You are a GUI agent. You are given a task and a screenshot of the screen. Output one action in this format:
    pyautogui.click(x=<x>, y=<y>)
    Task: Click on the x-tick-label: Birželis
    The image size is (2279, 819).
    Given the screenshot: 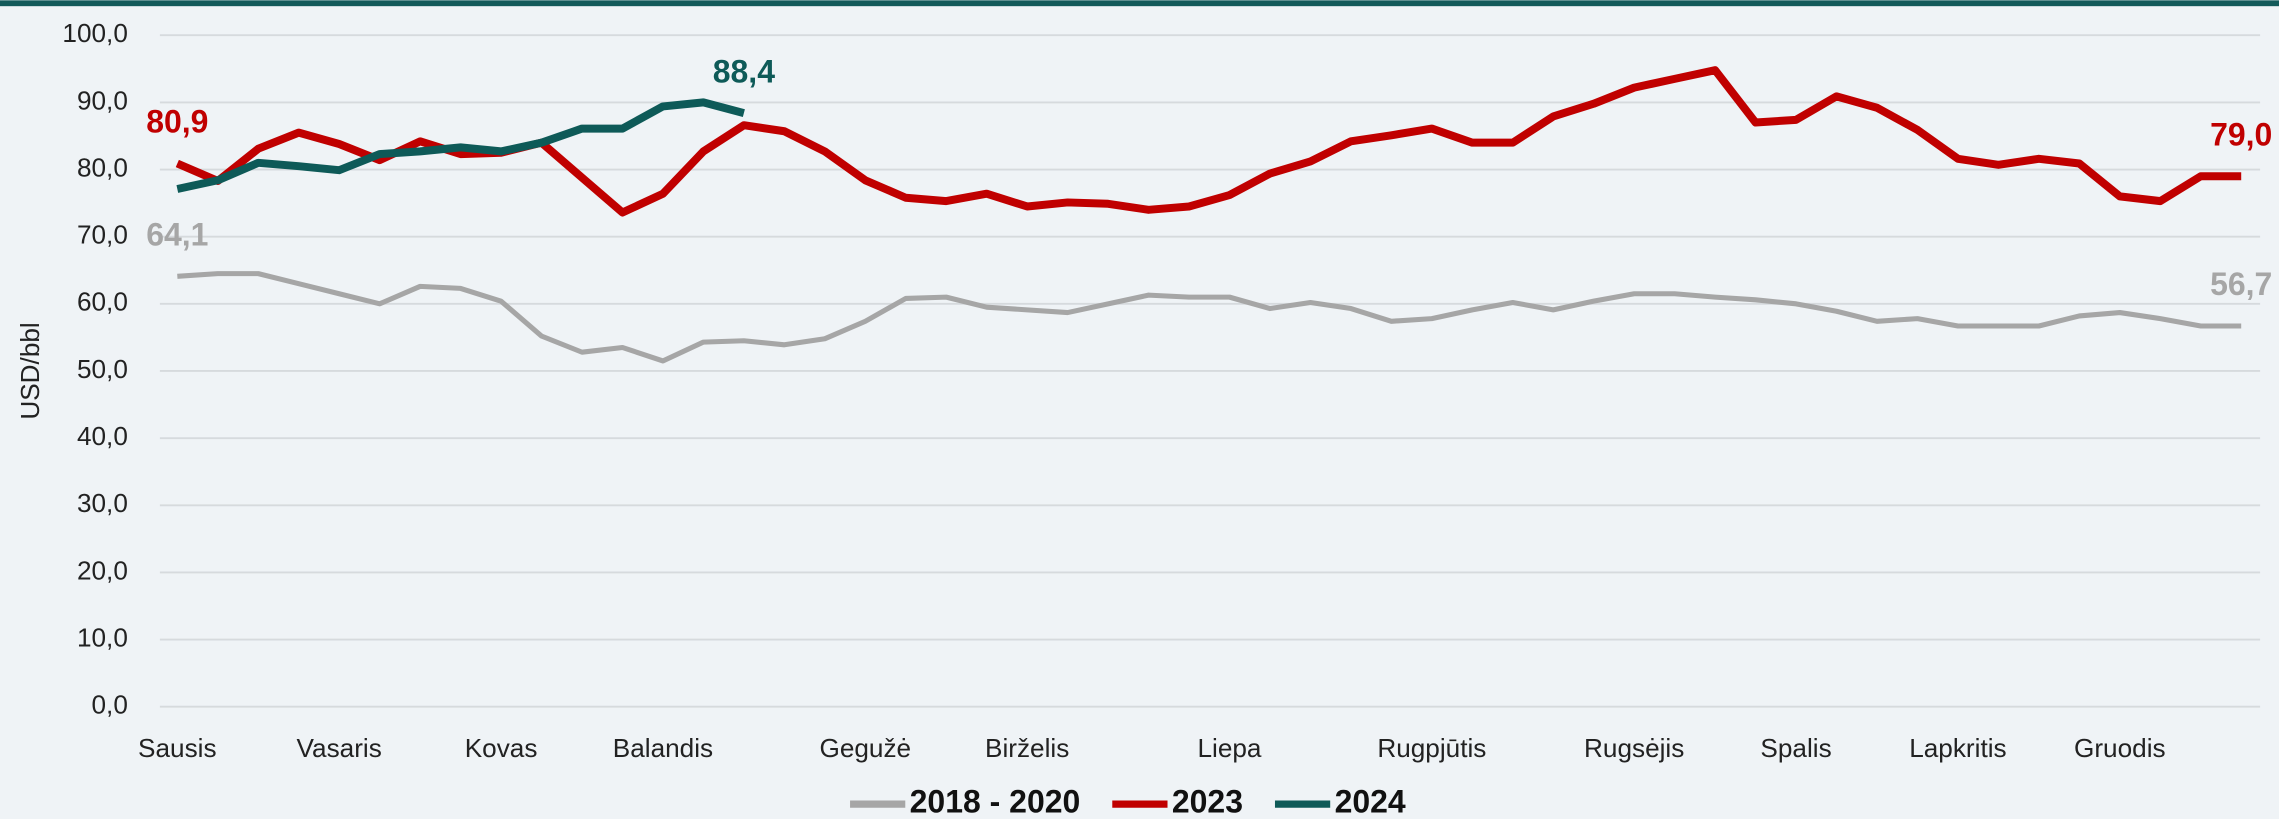 What is the action you would take?
    pyautogui.click(x=1027, y=748)
    